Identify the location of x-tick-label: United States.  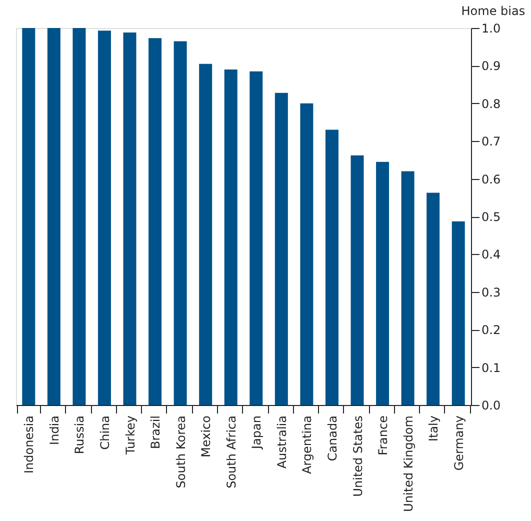
(357, 456).